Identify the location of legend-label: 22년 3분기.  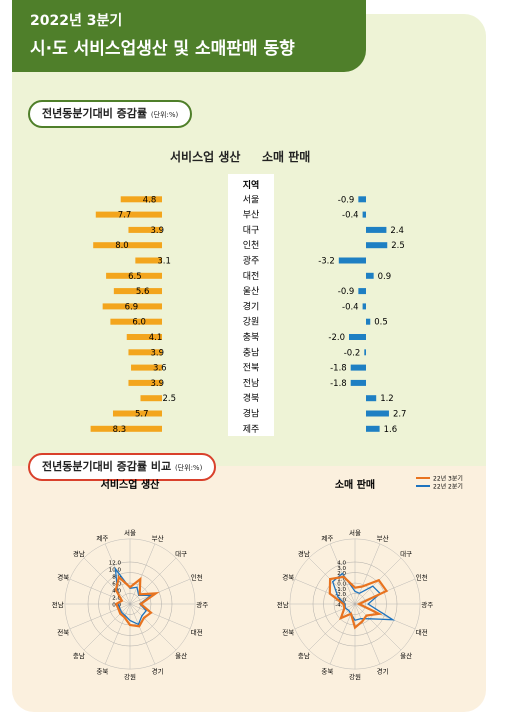
(448, 479).